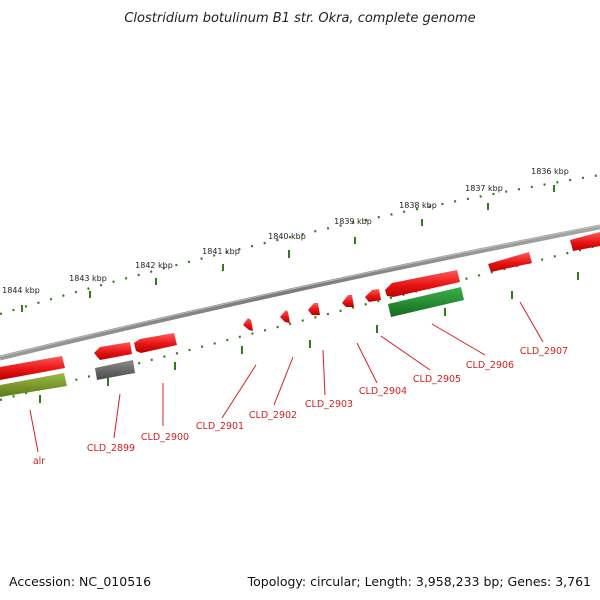 This screenshot has width=600, height=600. What do you see at coordinates (353, 221) in the screenshot?
I see `scale-label: 1839 kbp` at bounding box center [353, 221].